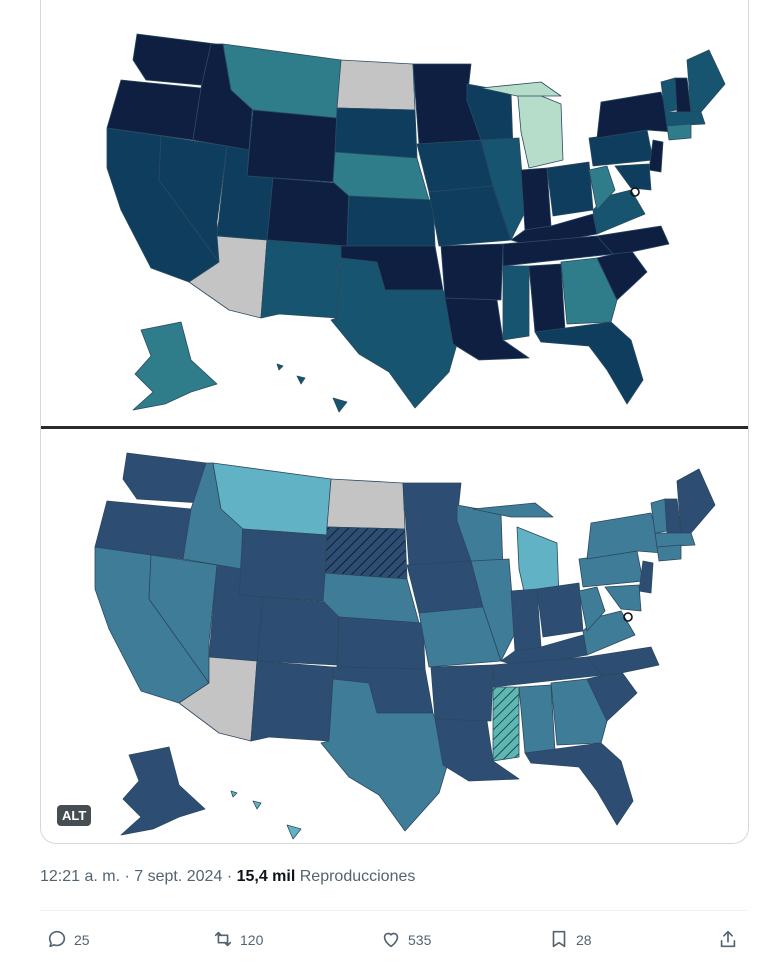  What do you see at coordinates (405, 940) in the screenshot?
I see `like-button: 535` at bounding box center [405, 940].